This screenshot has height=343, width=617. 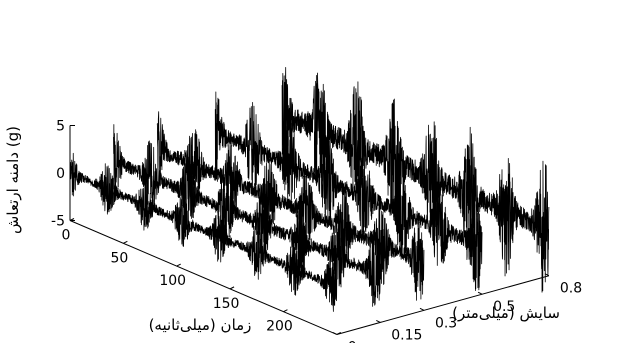 I want to click on y-tick-label: 0.5, so click(x=504, y=307).